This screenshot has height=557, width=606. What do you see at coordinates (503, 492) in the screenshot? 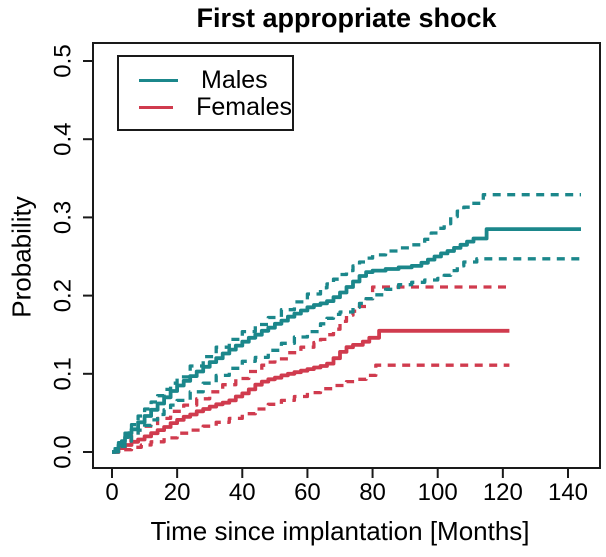
I see `x-tick-label: 120` at bounding box center [503, 492].